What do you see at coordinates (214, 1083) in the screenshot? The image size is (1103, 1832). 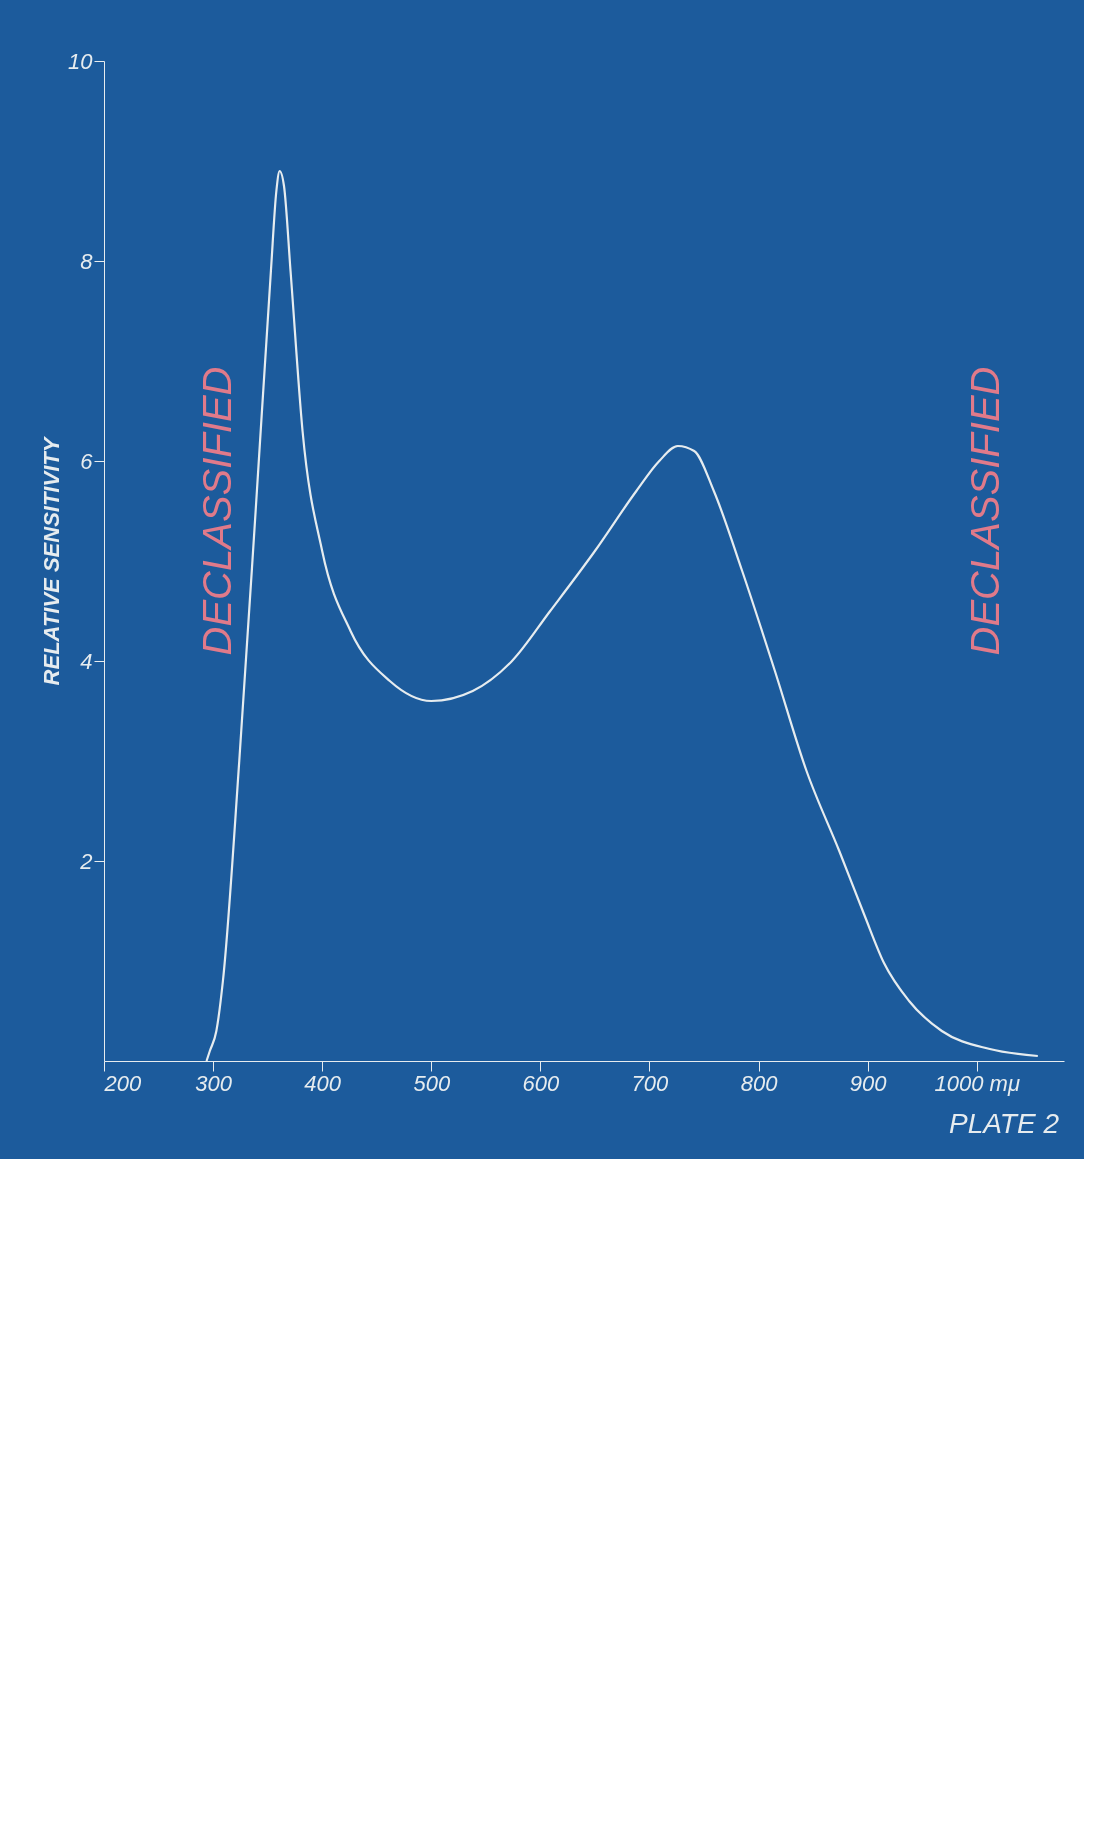 I see `x-tick-label: 300` at bounding box center [214, 1083].